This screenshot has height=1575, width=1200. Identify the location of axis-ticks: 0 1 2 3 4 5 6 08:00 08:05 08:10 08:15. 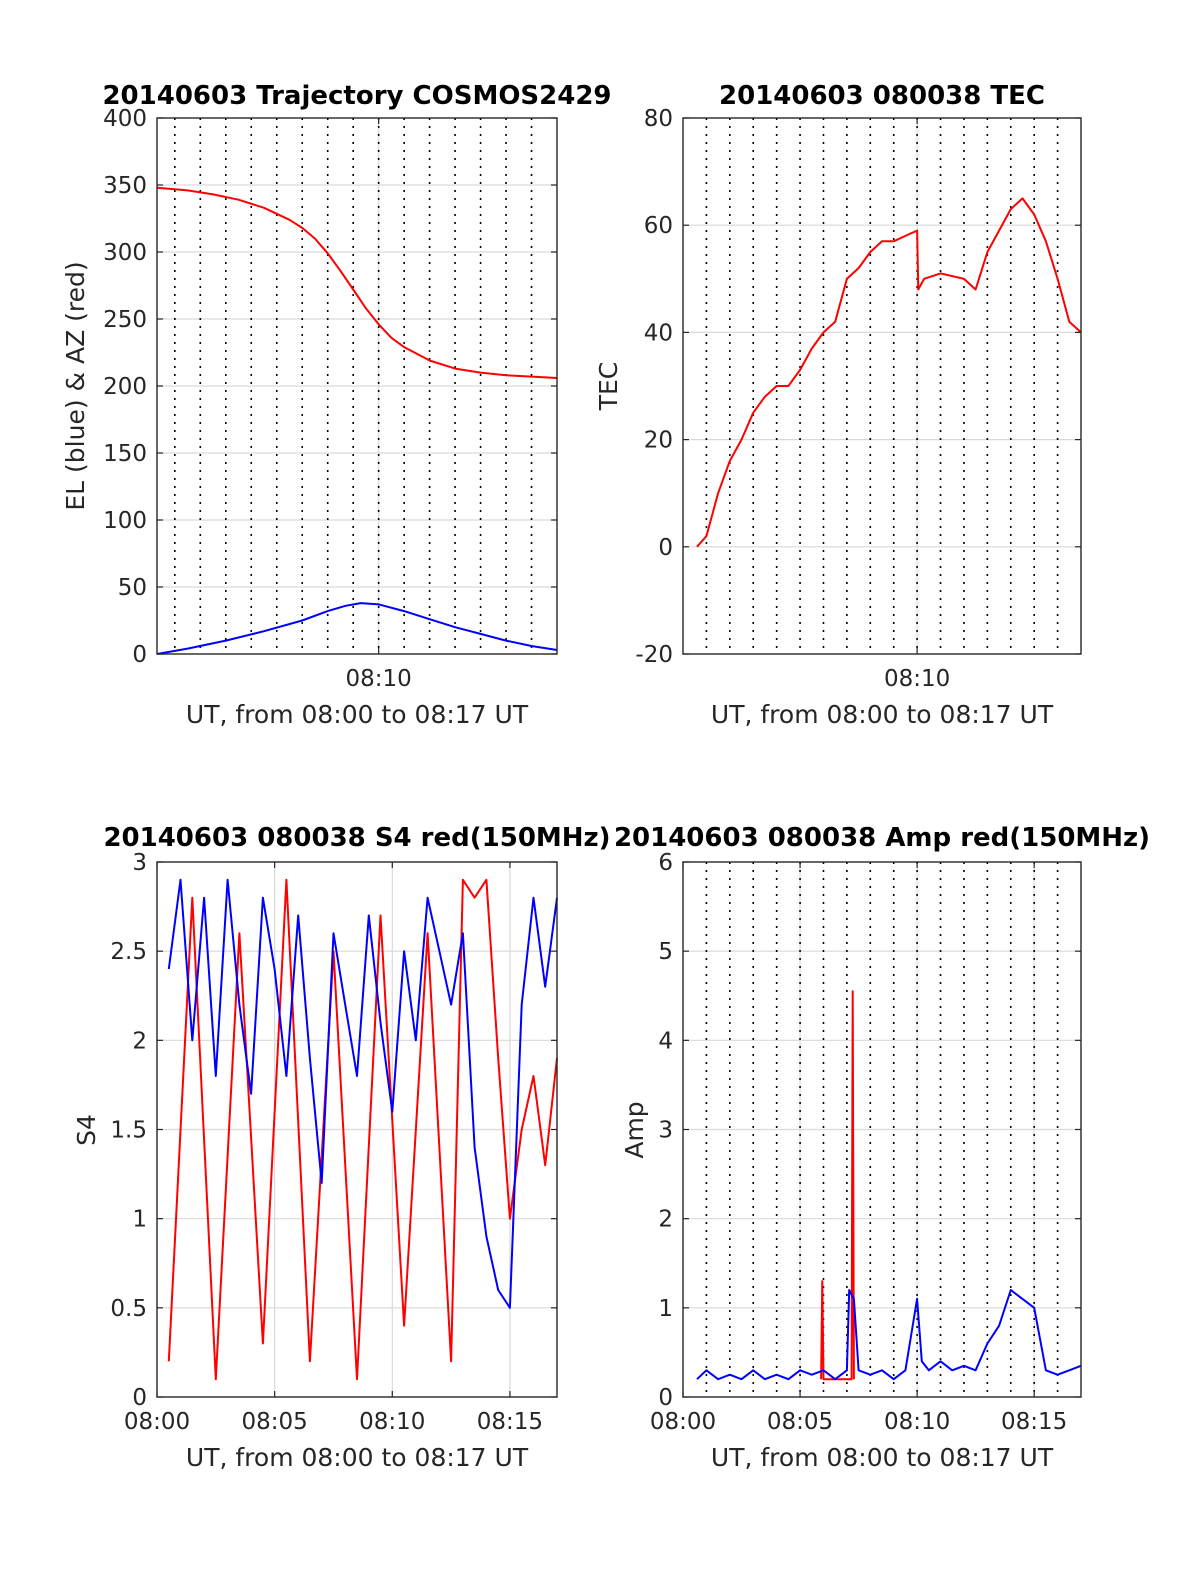
(865, 1142).